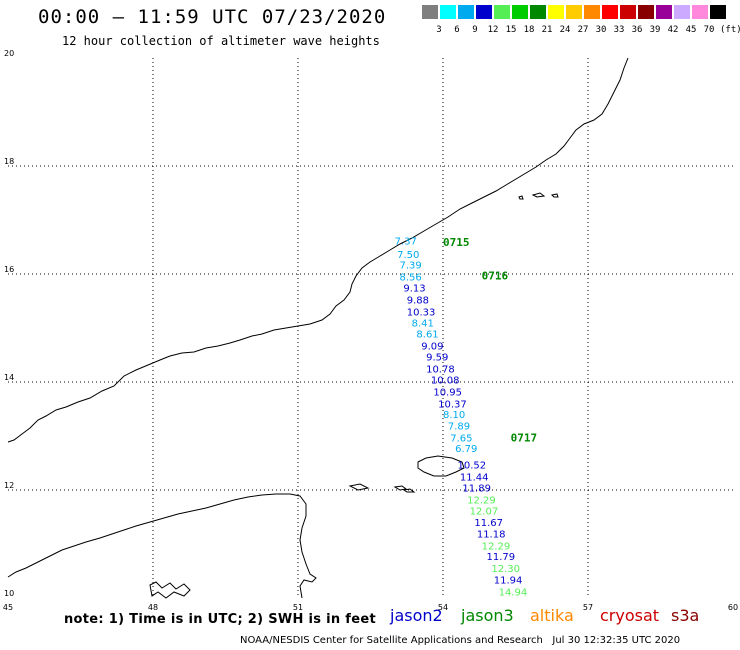 The height and width of the screenshot is (650, 740). I want to click on pass-time-label: 0716, so click(495, 275).